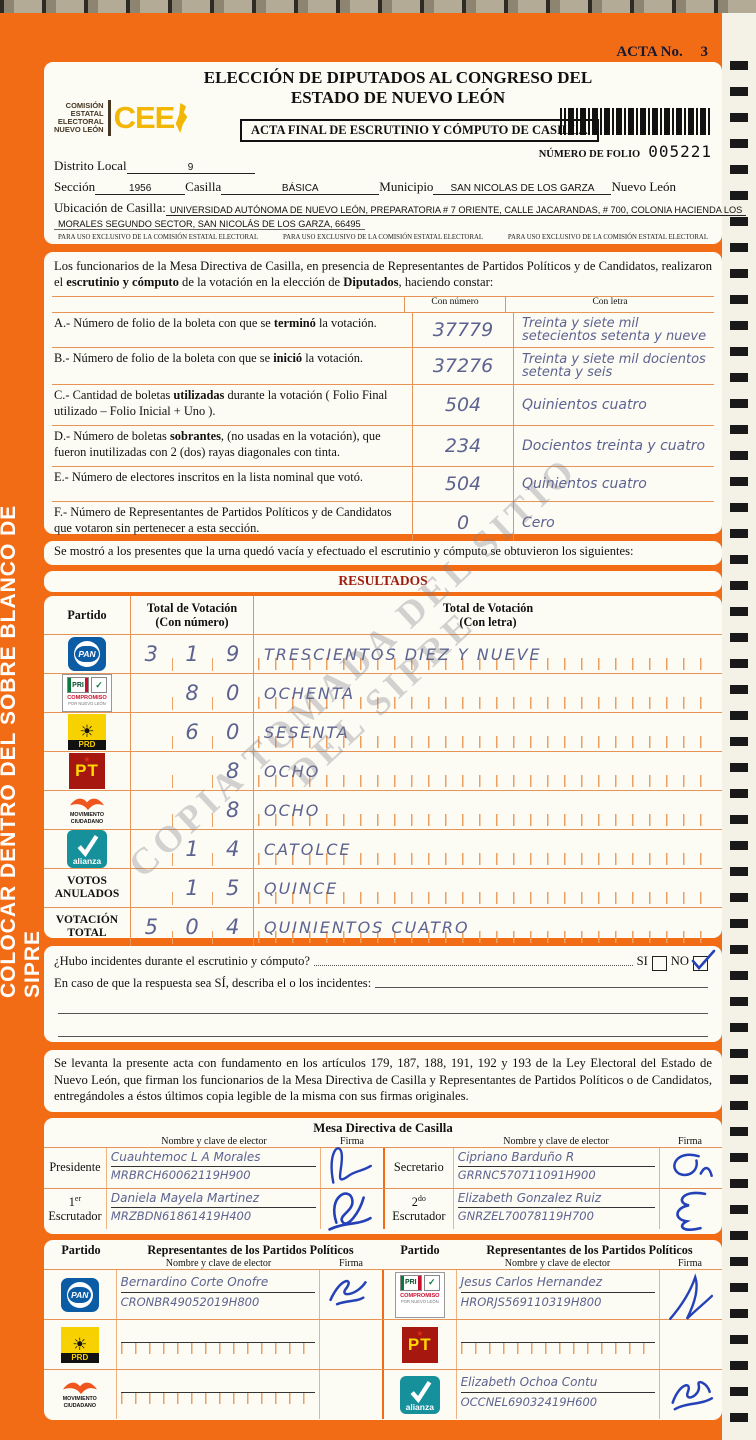 This screenshot has width=756, height=1440. What do you see at coordinates (420, 1333) in the screenshot?
I see `pt-star-icon: ★` at bounding box center [420, 1333].